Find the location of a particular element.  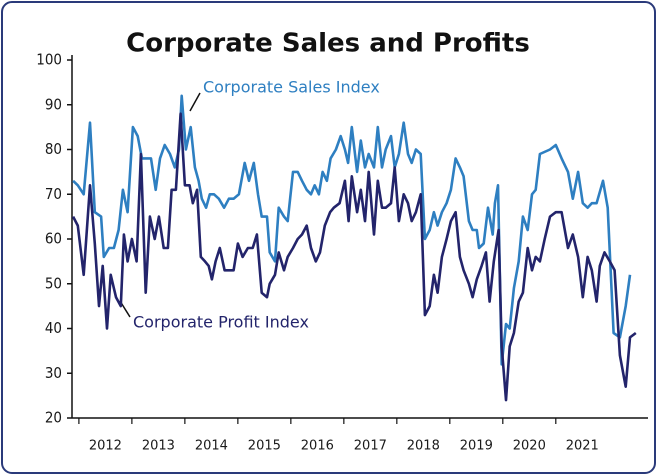

y-tick-label: 50 is located at coordinates (53, 283).